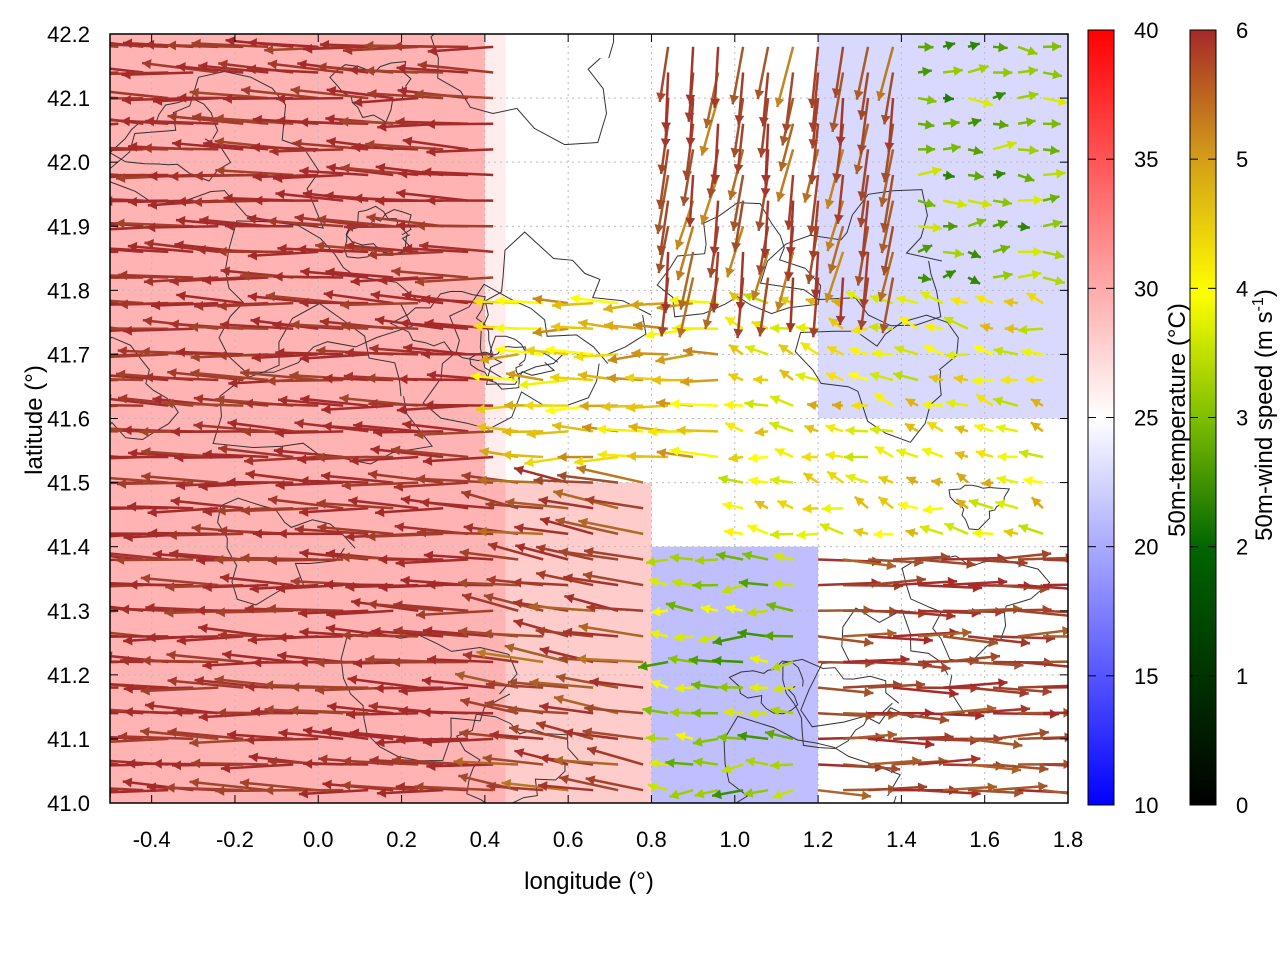 This screenshot has width=1280, height=960. I want to click on temperature-region-coastal-band, so click(578, 642).